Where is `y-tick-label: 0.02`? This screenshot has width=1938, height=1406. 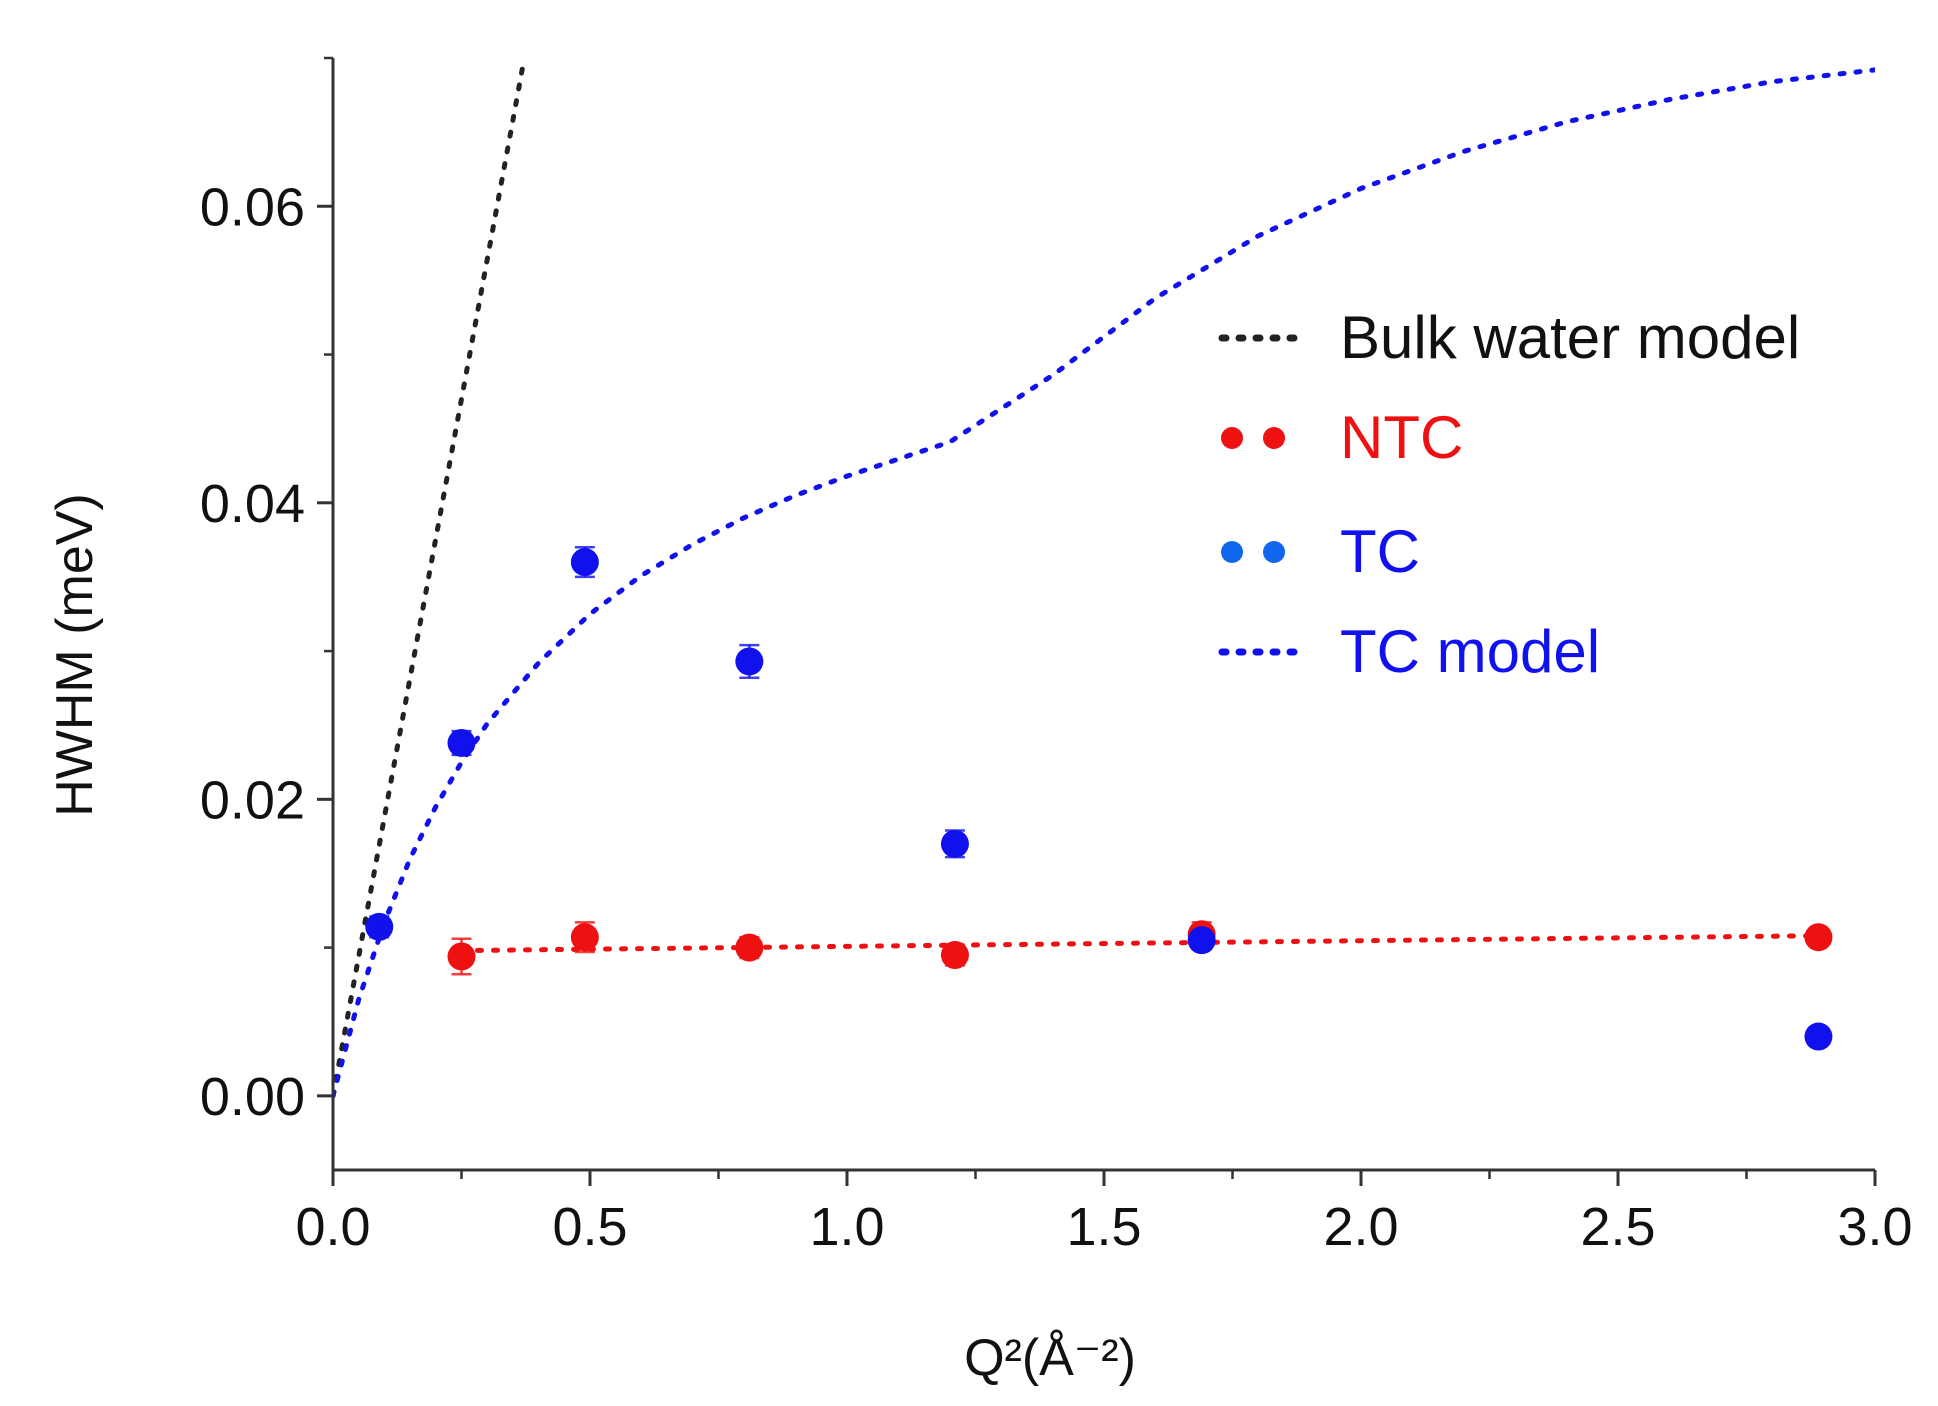 y-tick-label: 0.02 is located at coordinates (252, 800).